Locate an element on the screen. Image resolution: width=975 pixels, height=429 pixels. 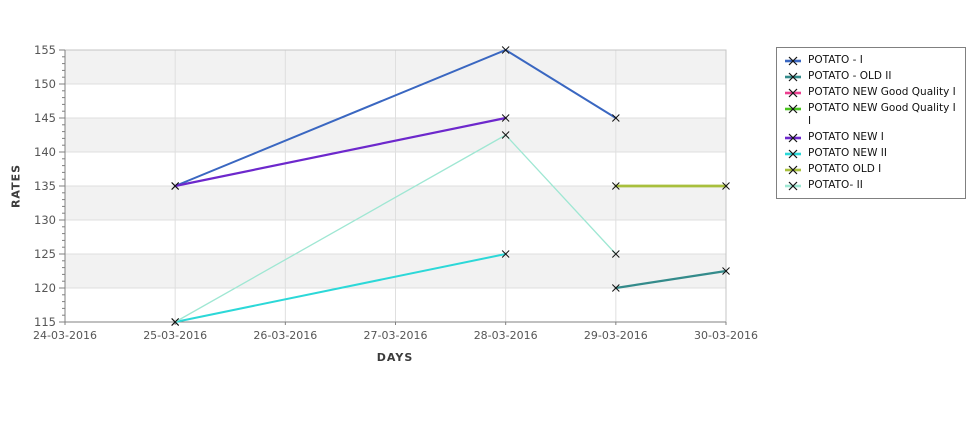
x-tick-label: 25-03-2016 is located at coordinates (175, 335).